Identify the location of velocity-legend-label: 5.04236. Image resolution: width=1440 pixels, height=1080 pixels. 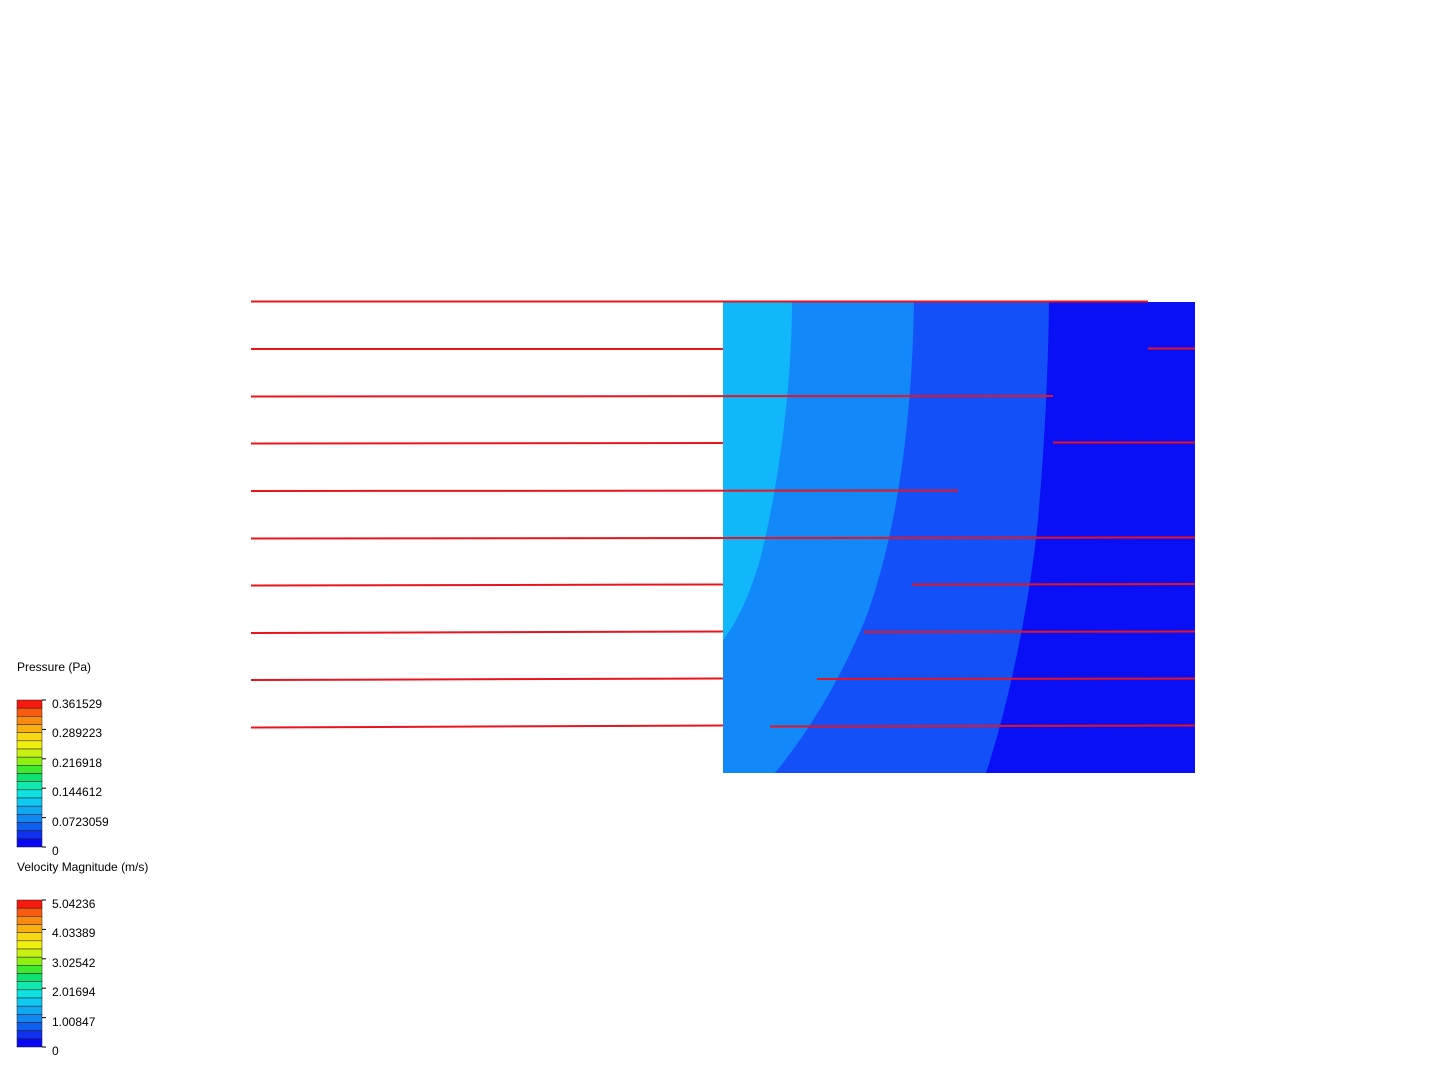
(74, 904).